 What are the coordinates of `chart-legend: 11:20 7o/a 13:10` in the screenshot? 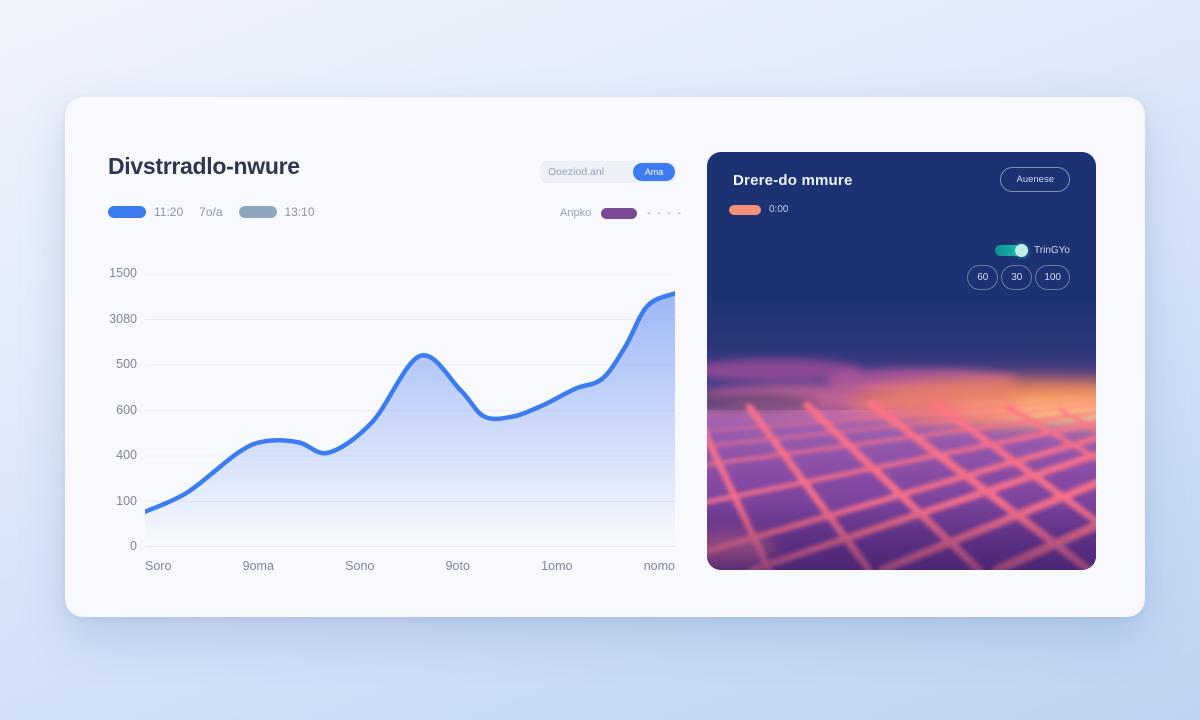 It's located at (211, 212).